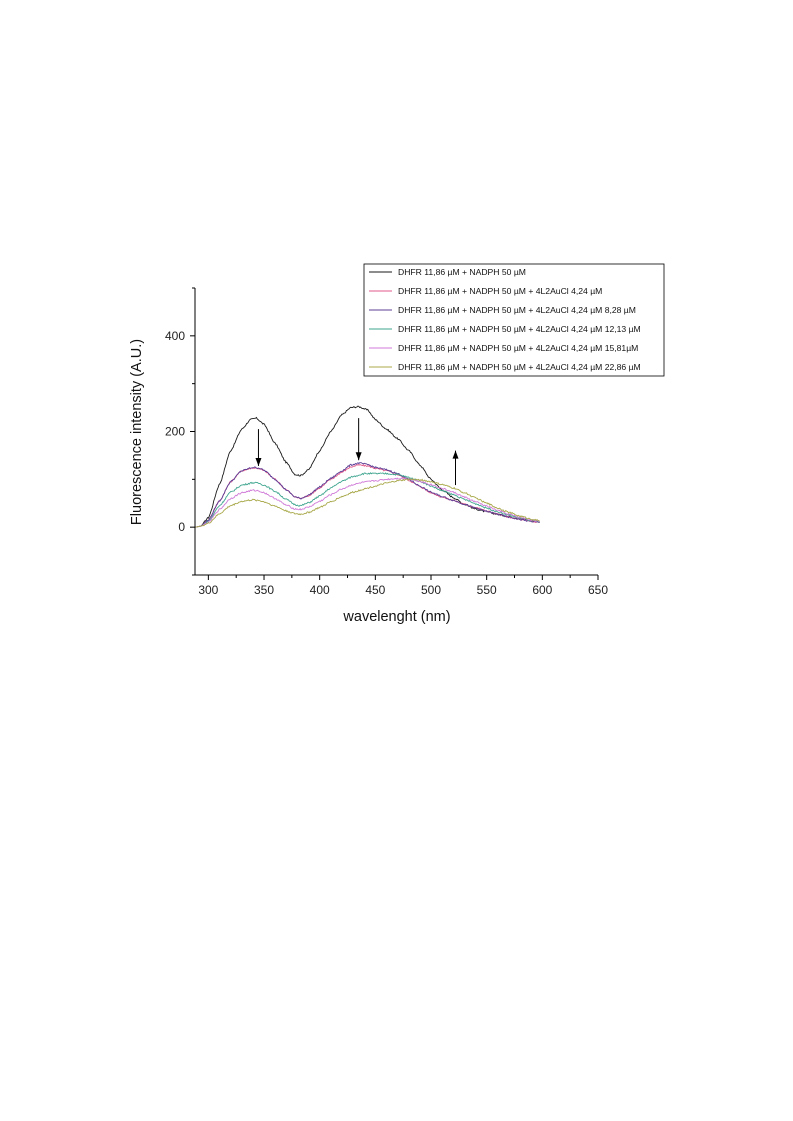 This screenshot has width=793, height=1121. I want to click on legend-box, so click(514, 320).